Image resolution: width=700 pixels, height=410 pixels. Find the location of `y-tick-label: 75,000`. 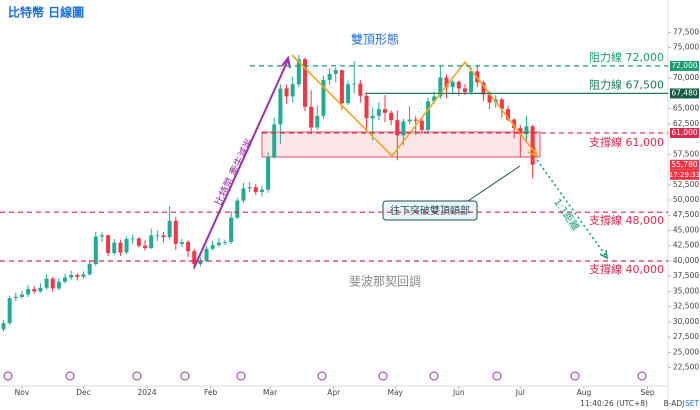

y-tick-label: 75,000 is located at coordinates (686, 47).